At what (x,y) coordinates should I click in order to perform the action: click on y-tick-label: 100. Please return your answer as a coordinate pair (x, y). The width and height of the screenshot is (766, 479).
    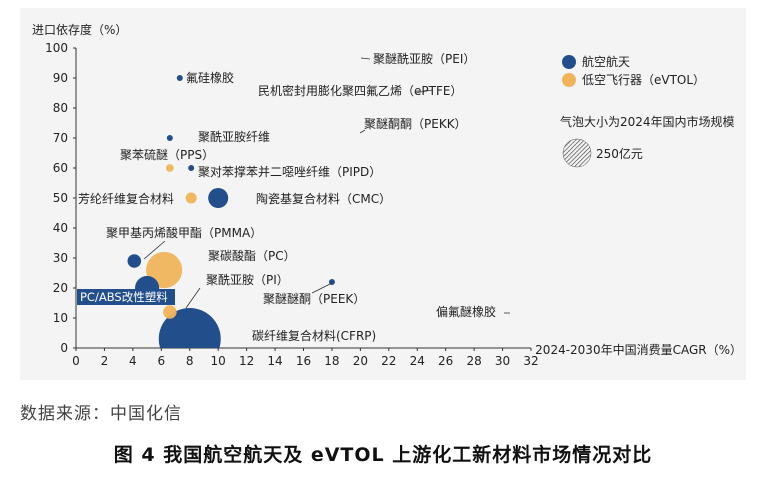
    Looking at the image, I should click on (56, 48).